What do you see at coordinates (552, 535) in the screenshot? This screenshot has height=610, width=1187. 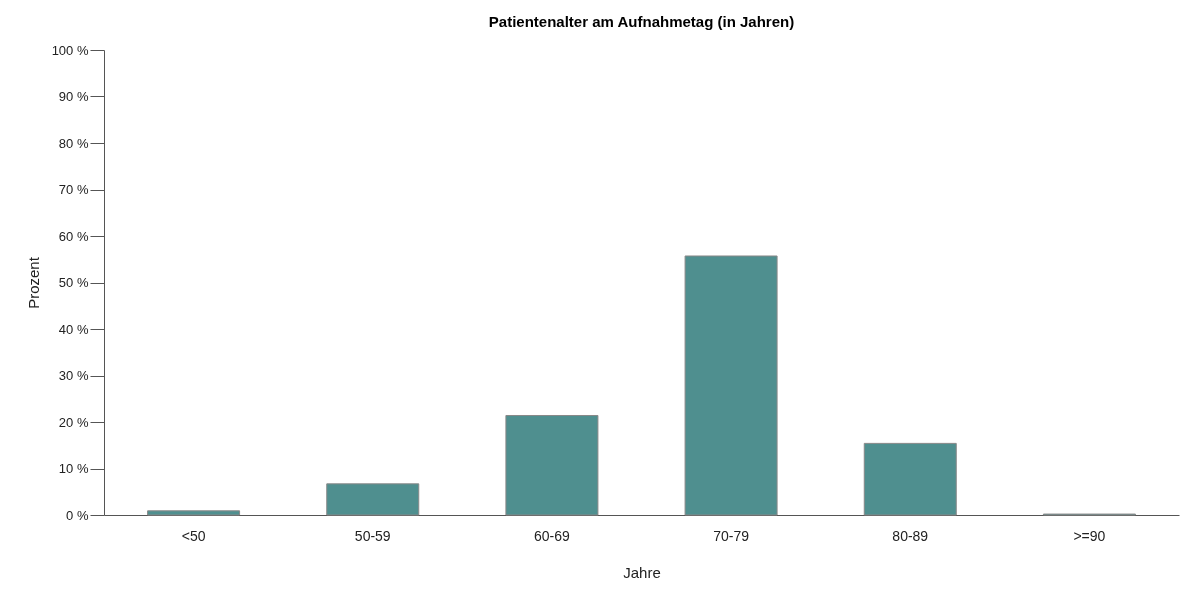 I see `x-tick-label: 60-69` at bounding box center [552, 535].